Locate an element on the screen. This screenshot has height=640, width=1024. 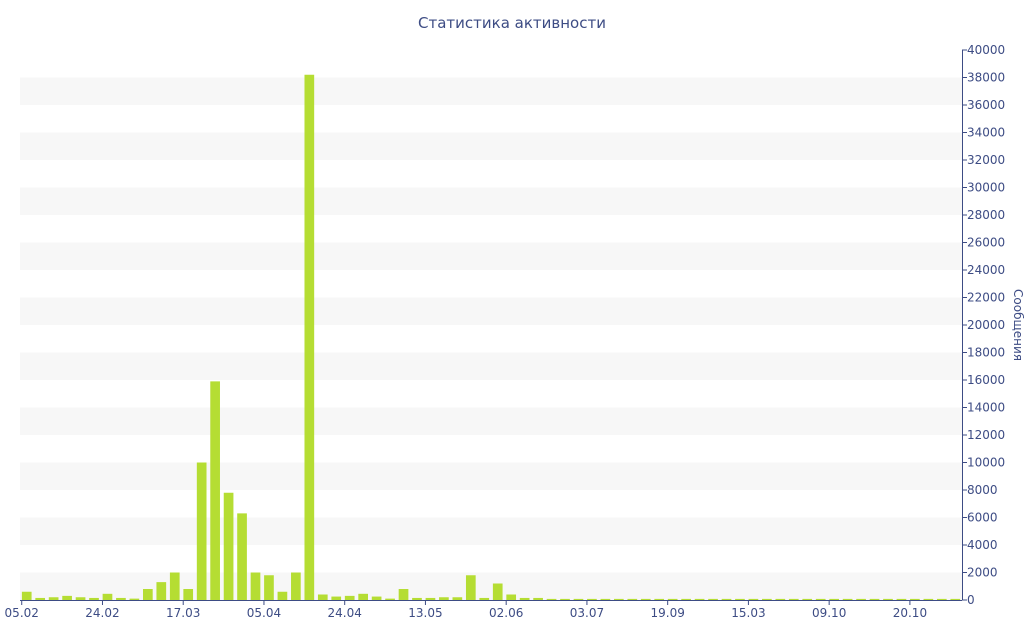
y-tick-label: 6000 is located at coordinates (982, 518).